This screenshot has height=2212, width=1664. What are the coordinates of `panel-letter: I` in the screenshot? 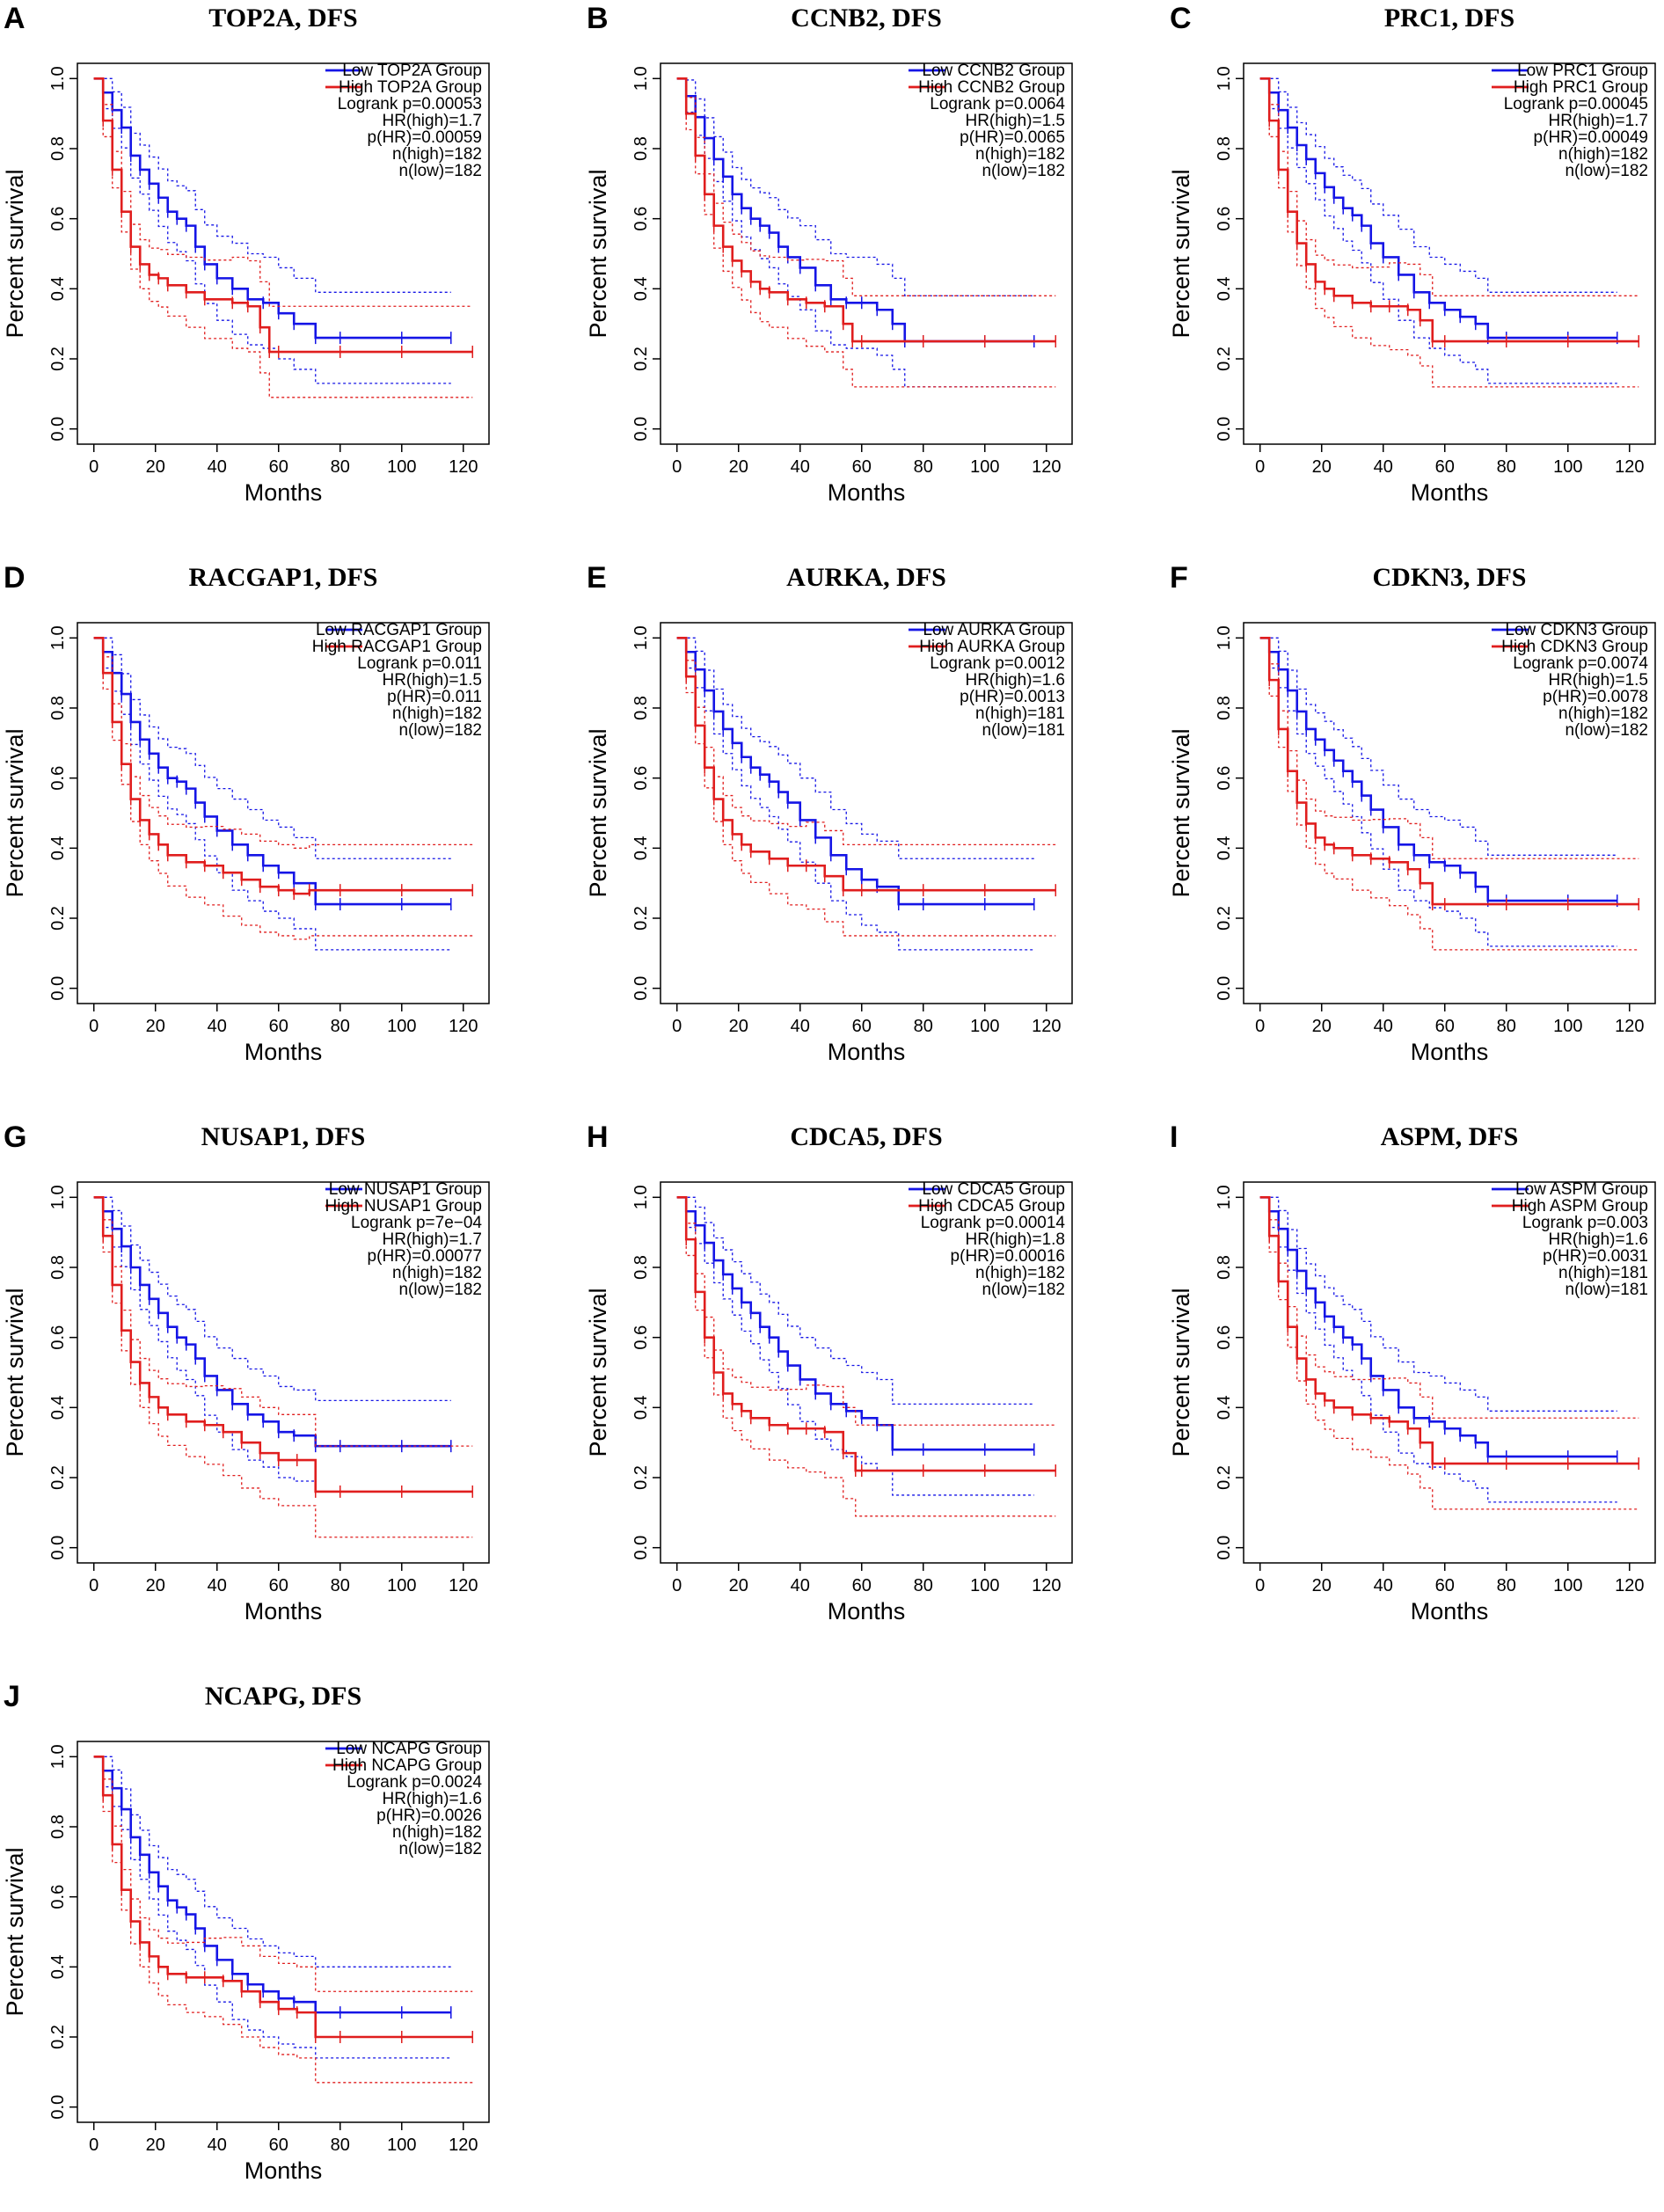 It's located at (1174, 1137).